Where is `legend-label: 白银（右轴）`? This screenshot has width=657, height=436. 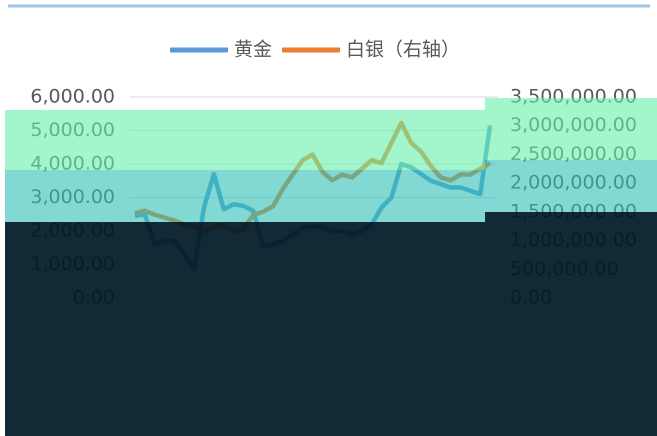 legend-label: 白银（右轴） is located at coordinates (403, 50).